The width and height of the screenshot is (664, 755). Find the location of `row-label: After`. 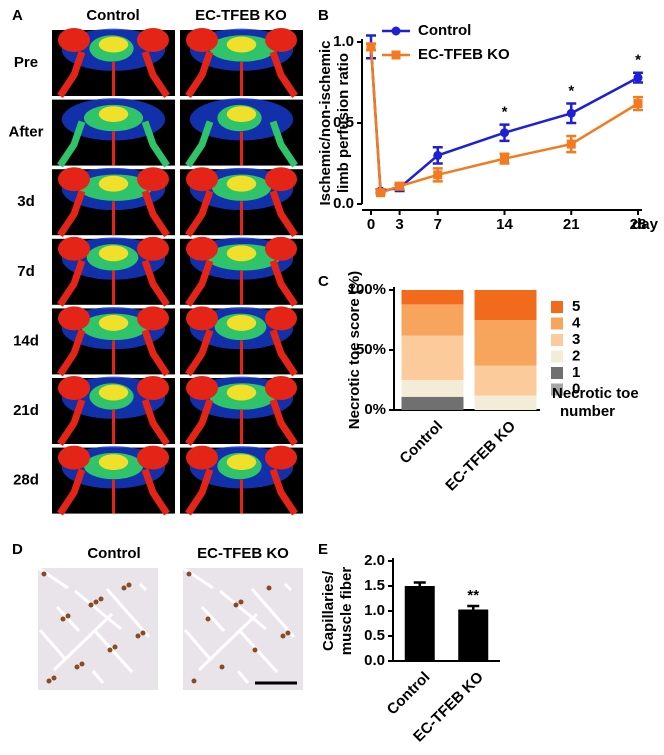

row-label: After is located at coordinates (25, 132).